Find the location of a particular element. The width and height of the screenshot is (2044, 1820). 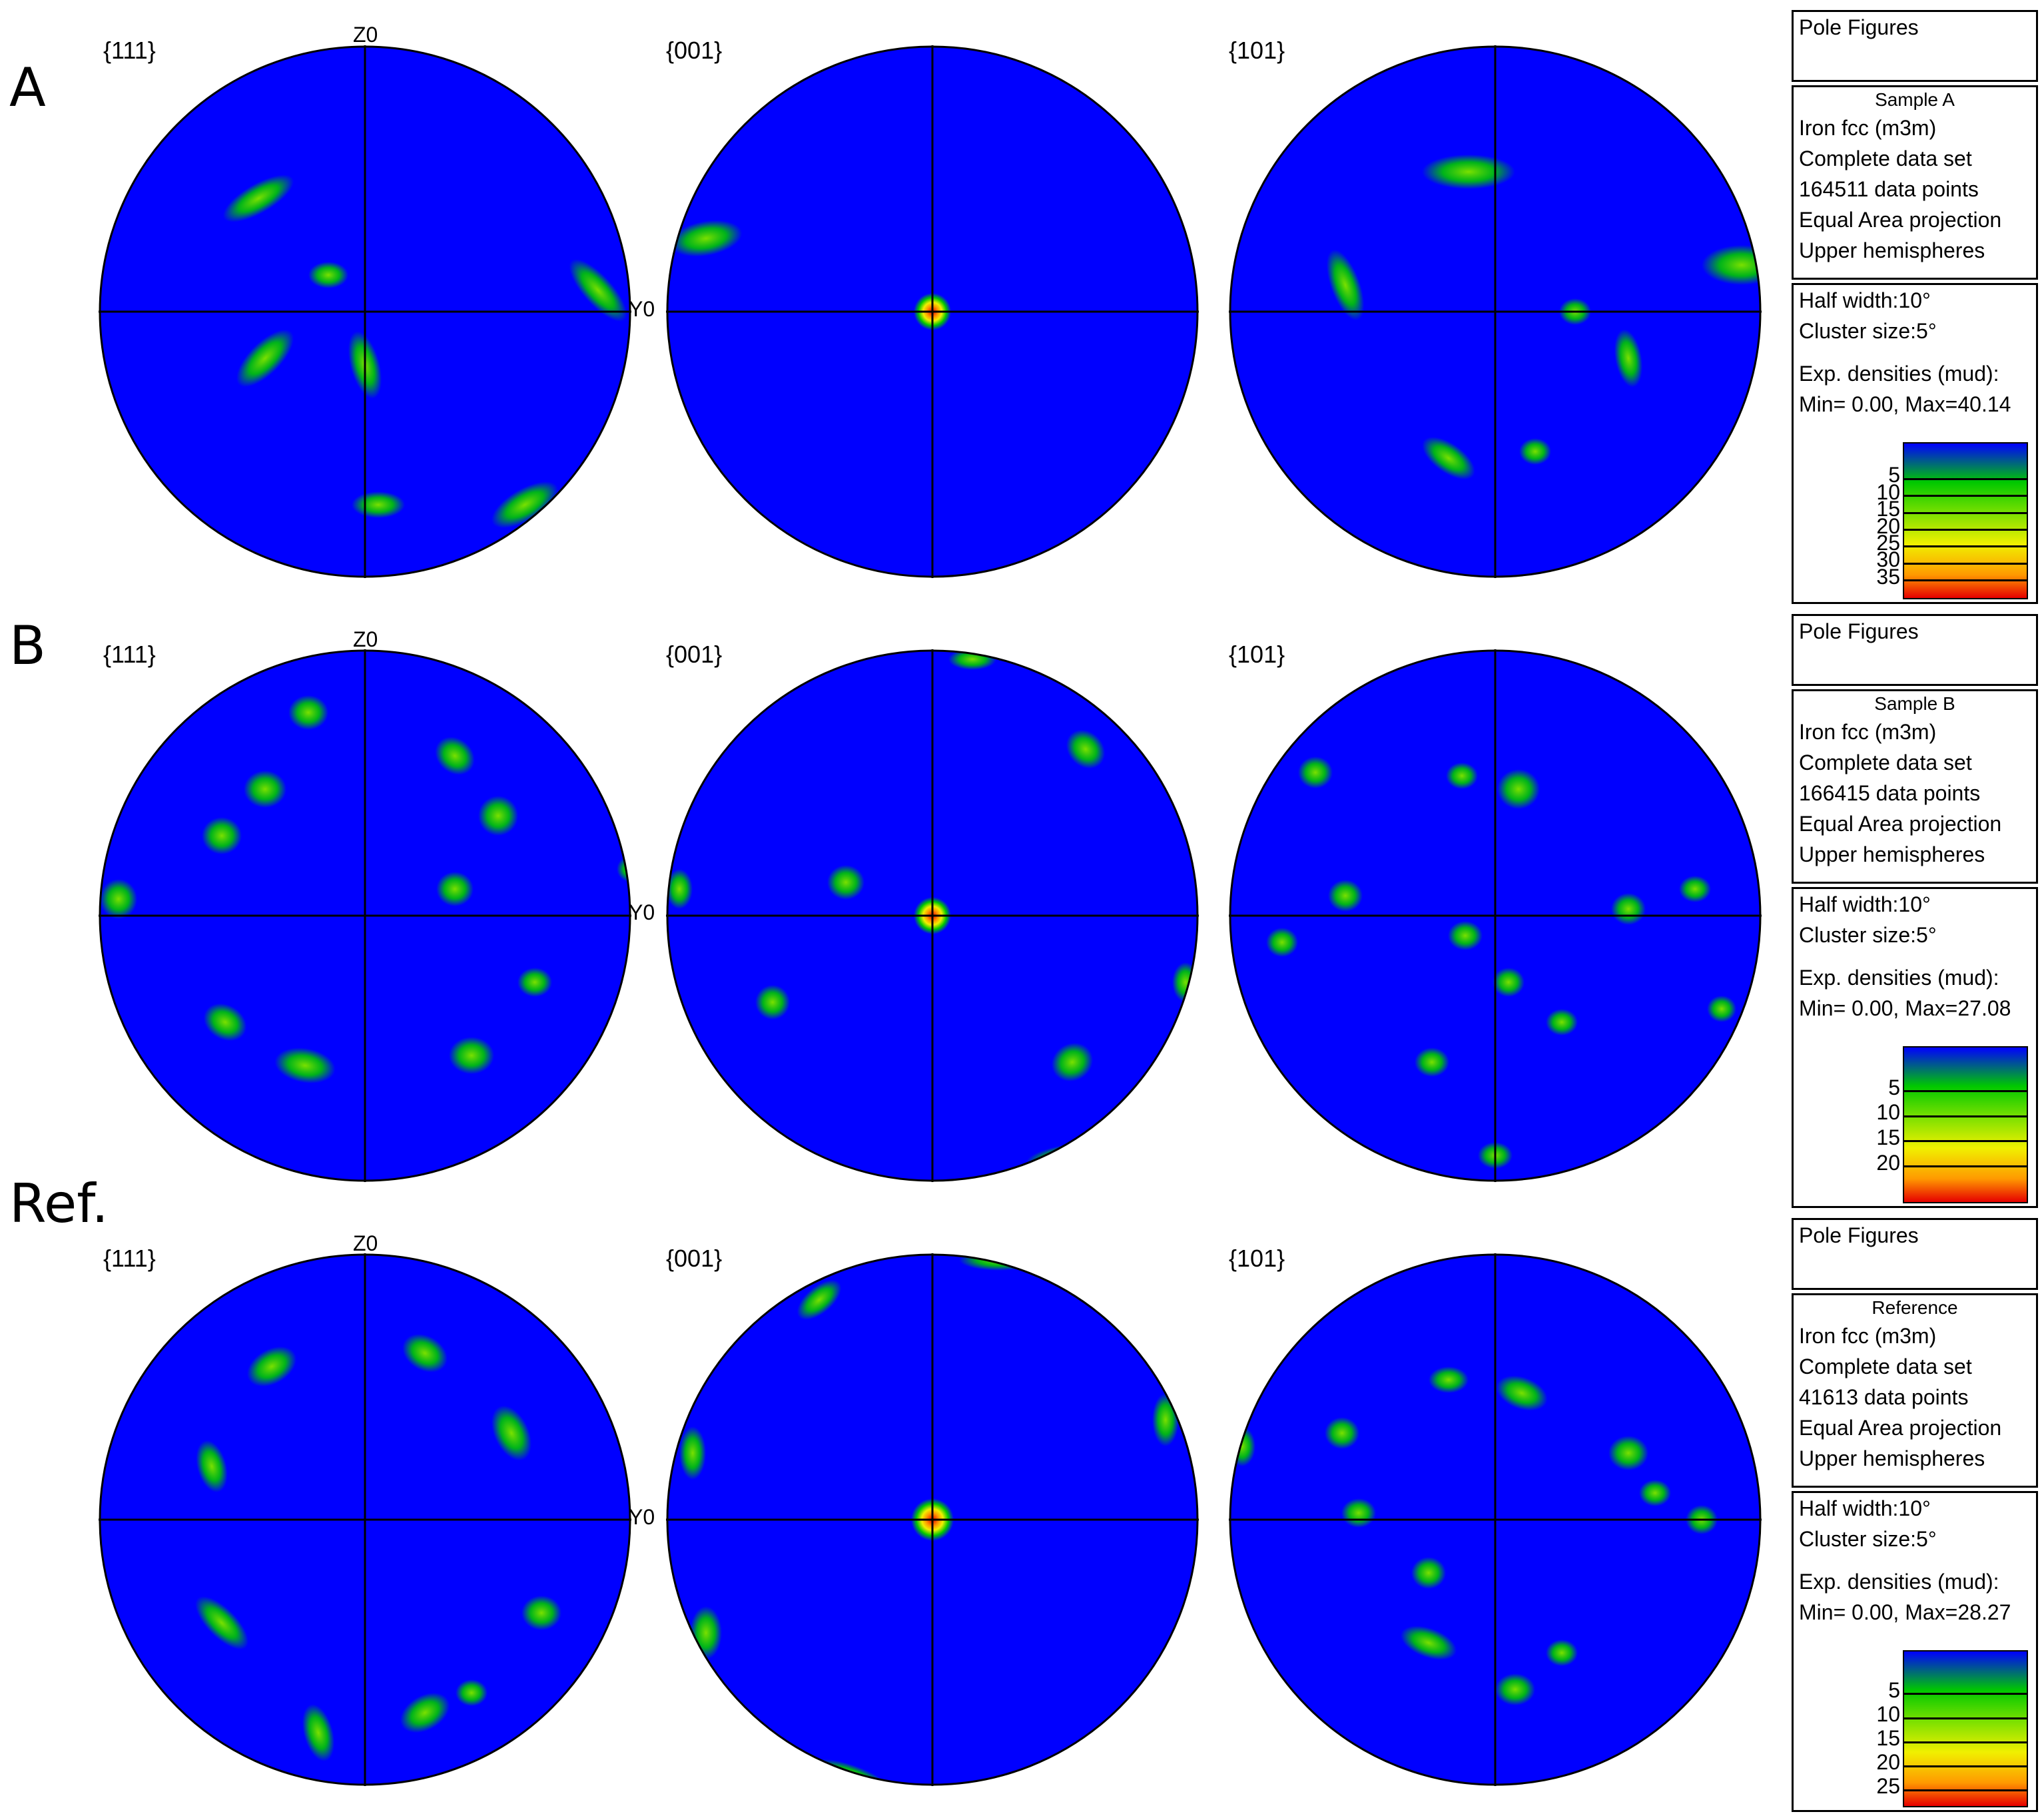

data-points: 166415 data points is located at coordinates (1890, 793).